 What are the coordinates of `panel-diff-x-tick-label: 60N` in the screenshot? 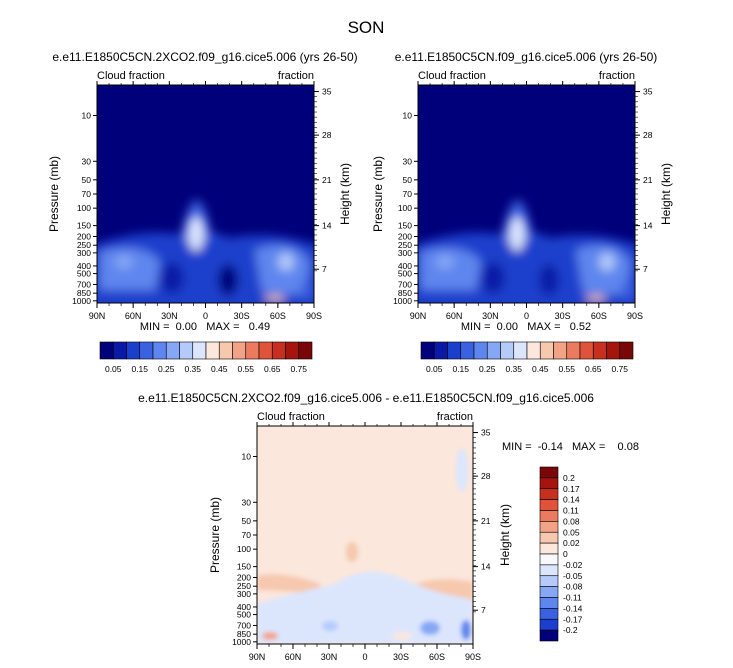 It's located at (293, 657).